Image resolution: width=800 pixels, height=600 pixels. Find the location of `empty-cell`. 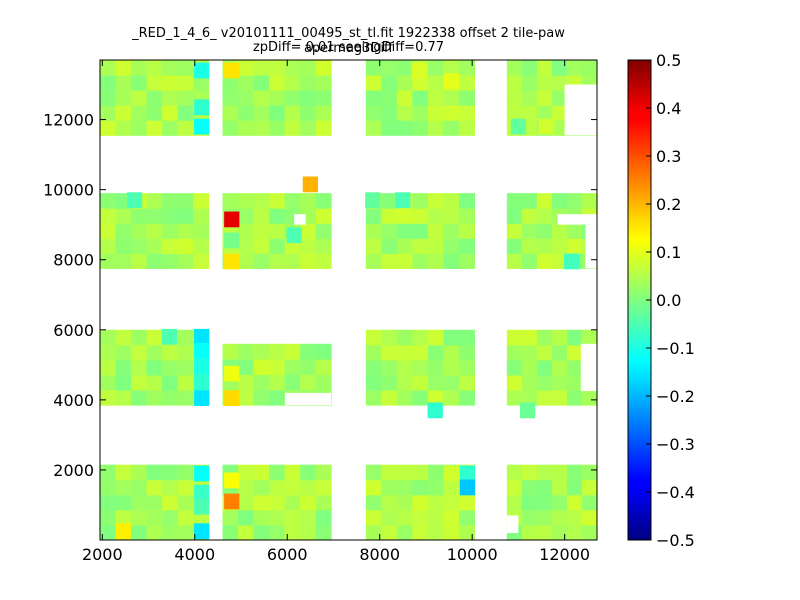

empty-cell is located at coordinates (580, 110).